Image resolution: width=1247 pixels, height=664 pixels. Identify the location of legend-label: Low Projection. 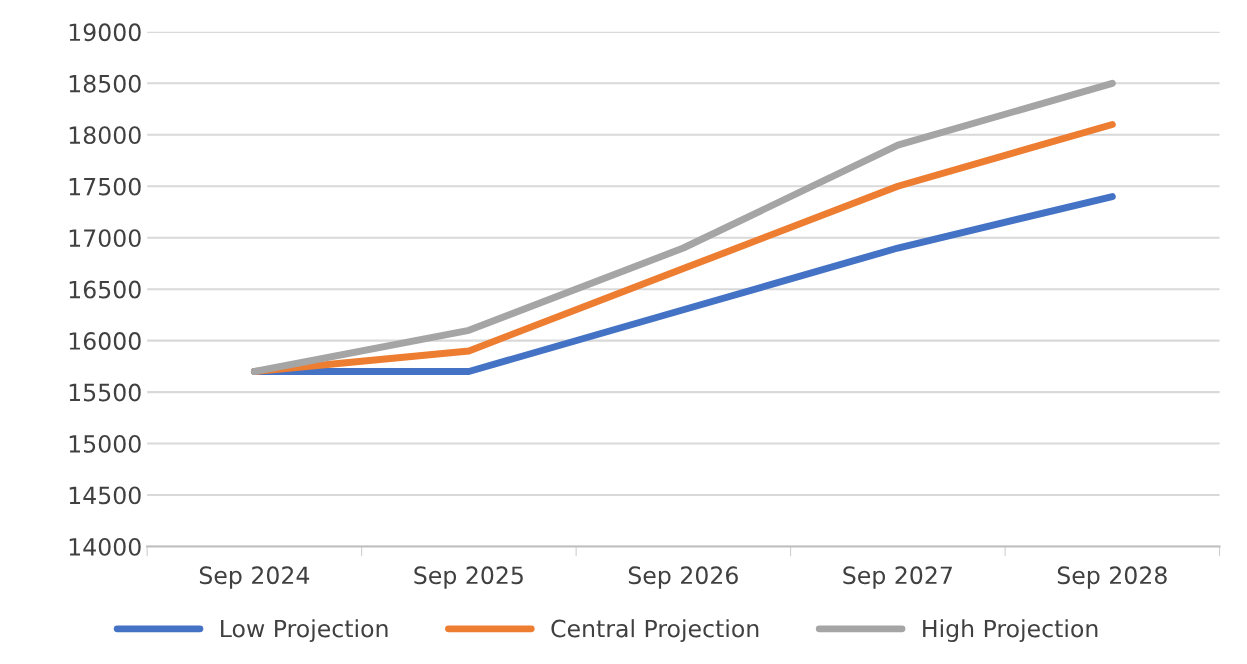
(304, 631).